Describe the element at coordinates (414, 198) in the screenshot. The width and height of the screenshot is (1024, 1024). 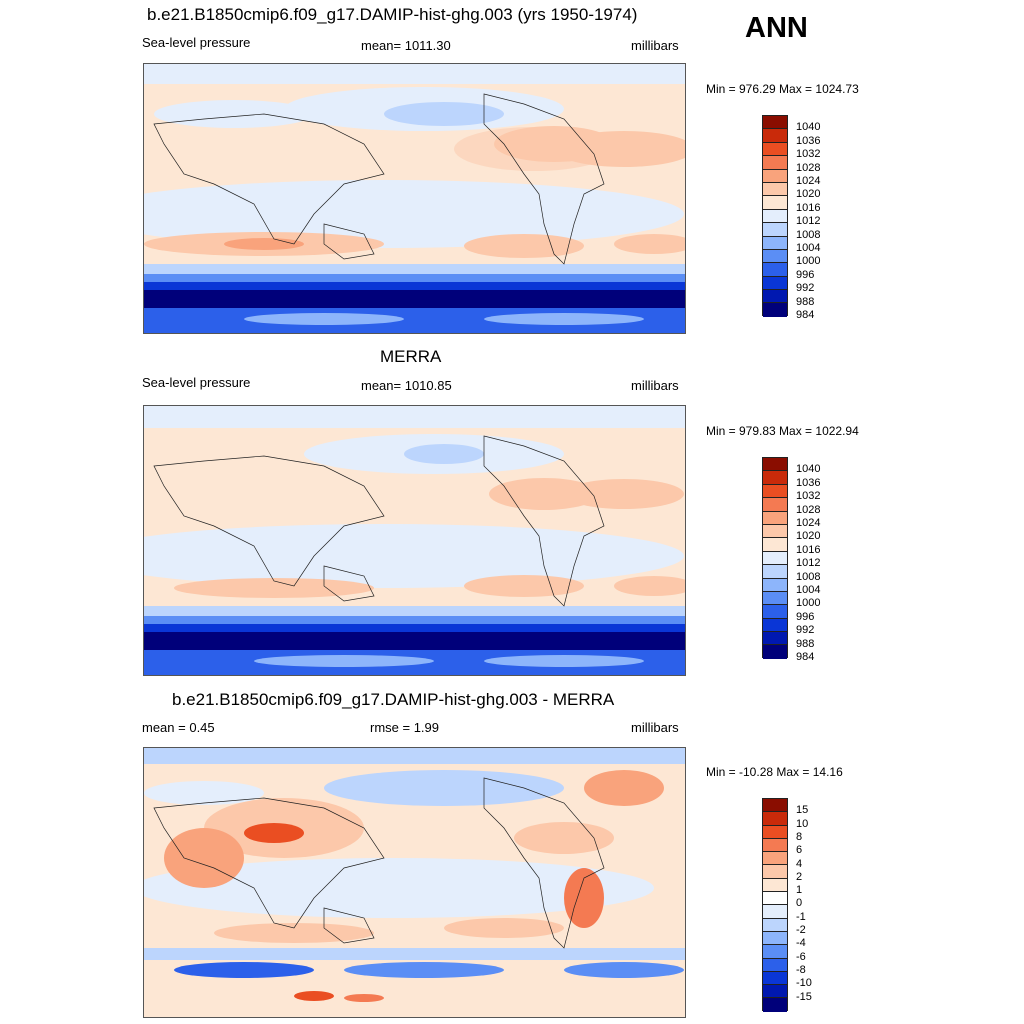
I see `panel-1-map` at that location.